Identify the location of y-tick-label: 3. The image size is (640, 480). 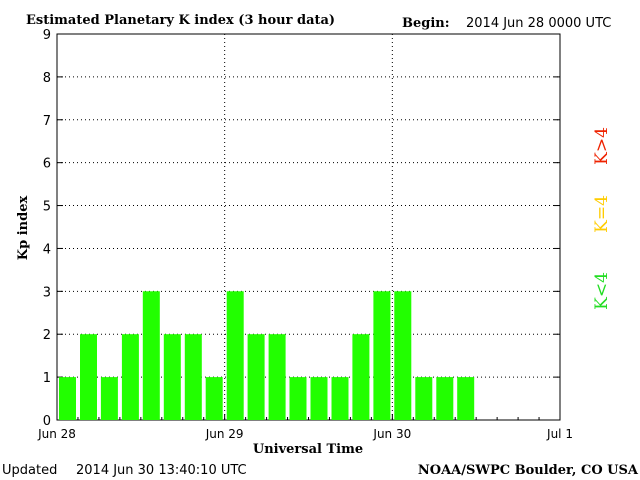
(47, 292).